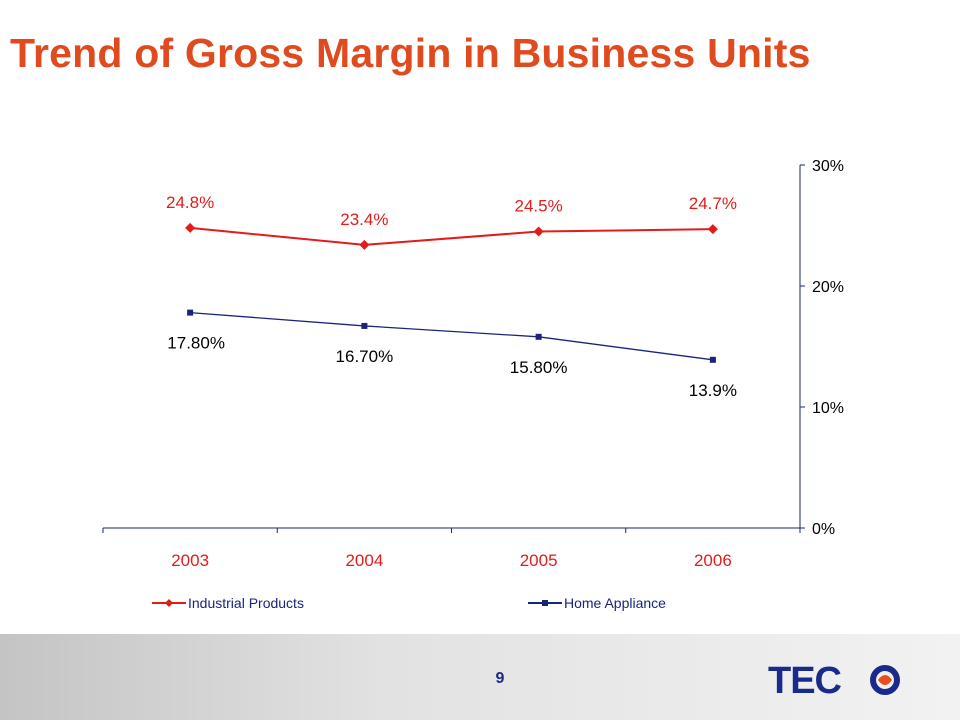  I want to click on y-tick-label: 20%, so click(828, 287).